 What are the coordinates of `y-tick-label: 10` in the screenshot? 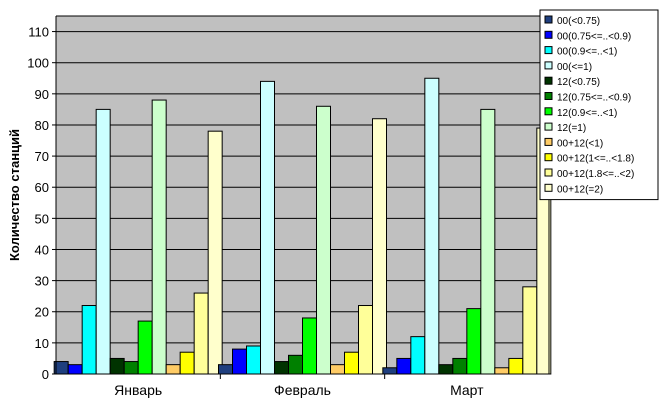 It's located at (42, 343).